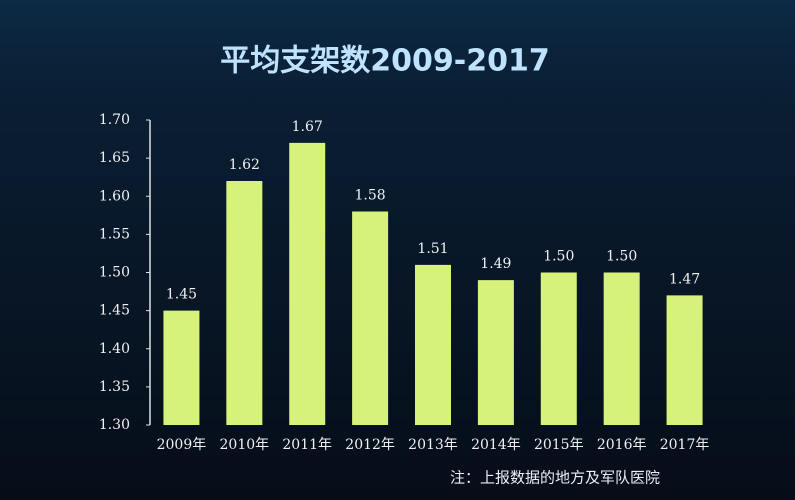 This screenshot has height=500, width=795. Describe the element at coordinates (114, 196) in the screenshot. I see `y-tick-label: 1.60` at that location.